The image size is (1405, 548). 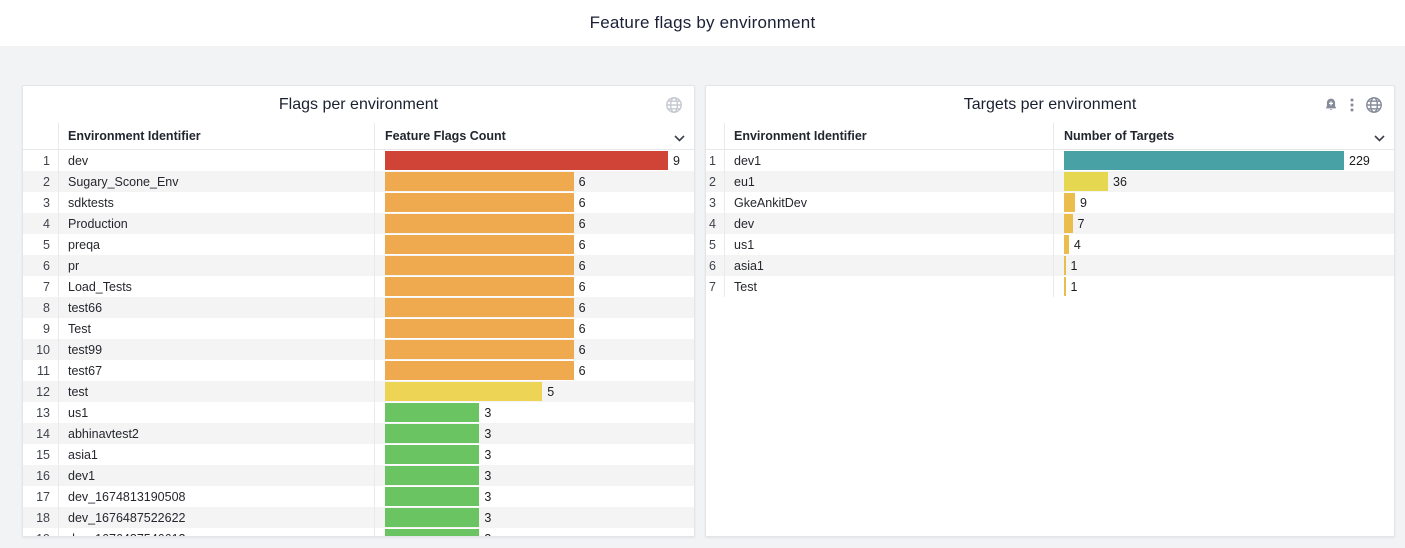 What do you see at coordinates (217, 532) in the screenshot?
I see `environment-name: dev_1676487546612` at bounding box center [217, 532].